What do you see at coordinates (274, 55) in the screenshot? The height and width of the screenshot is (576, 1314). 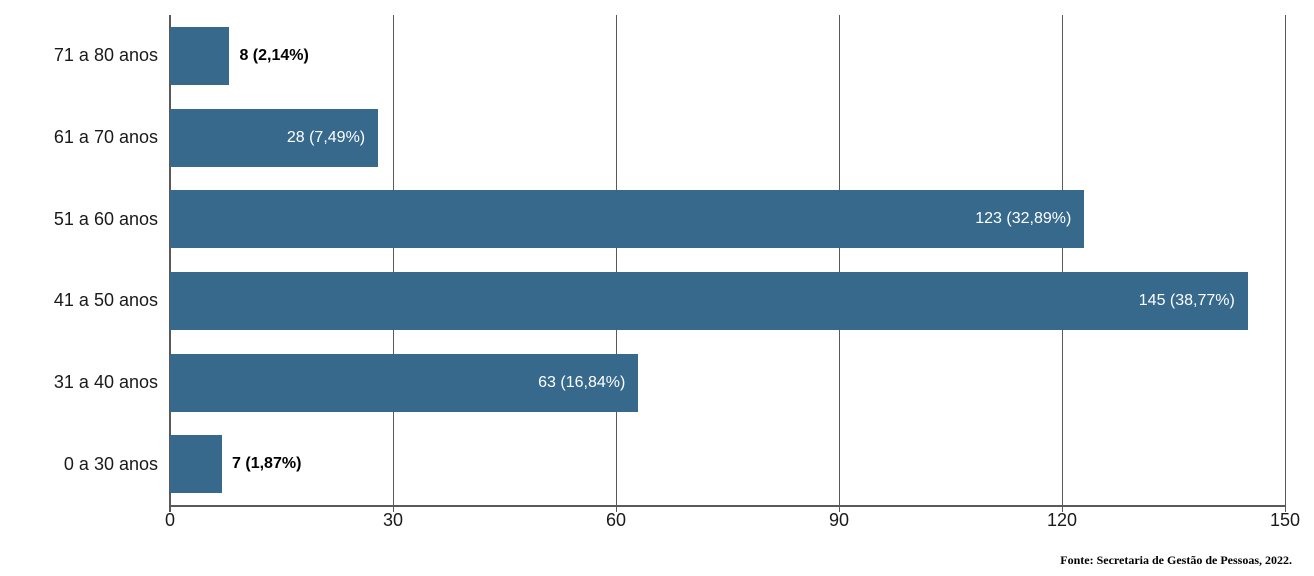 I see `data-label: 8 (2,14%)` at bounding box center [274, 55].